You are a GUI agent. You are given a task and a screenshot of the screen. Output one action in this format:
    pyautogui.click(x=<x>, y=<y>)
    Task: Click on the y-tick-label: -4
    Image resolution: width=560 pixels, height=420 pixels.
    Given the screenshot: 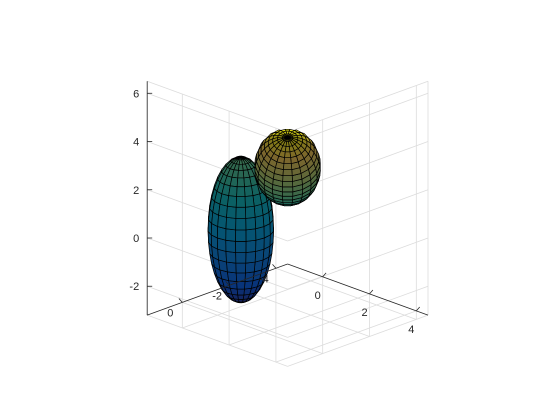 What is the action you would take?
    pyautogui.click(x=264, y=279)
    